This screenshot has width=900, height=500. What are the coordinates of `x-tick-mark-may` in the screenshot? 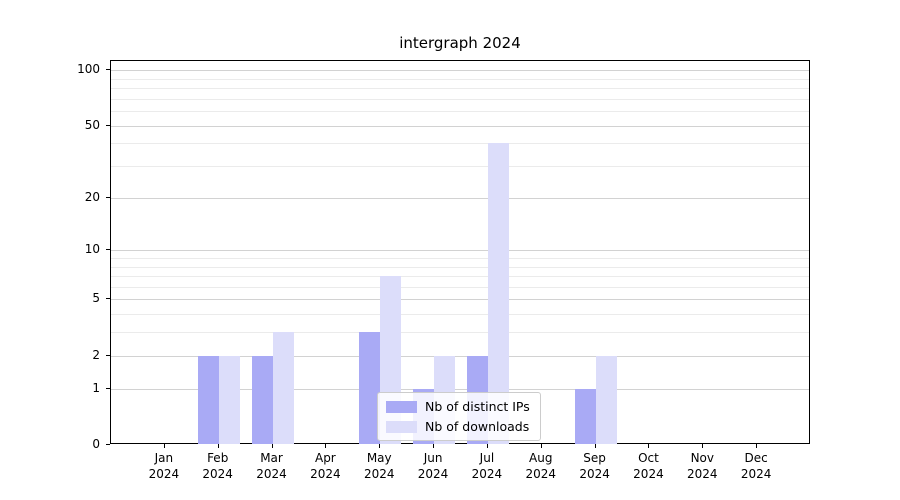 It's located at (380, 446).